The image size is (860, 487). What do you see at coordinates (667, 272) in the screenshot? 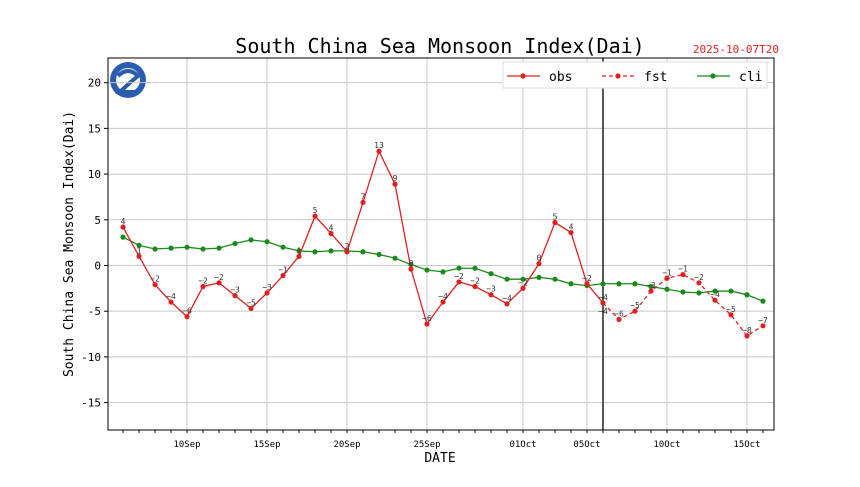
I see `fst-data-label: −1` at bounding box center [667, 272].